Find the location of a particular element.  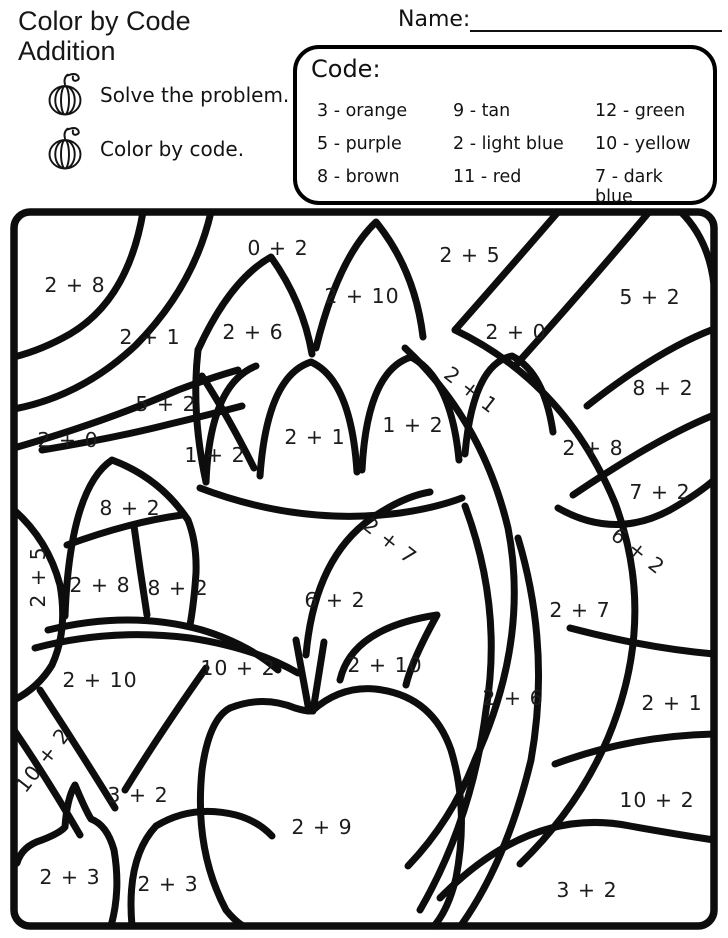

math-problem: 6 + 2 is located at coordinates (335, 600).